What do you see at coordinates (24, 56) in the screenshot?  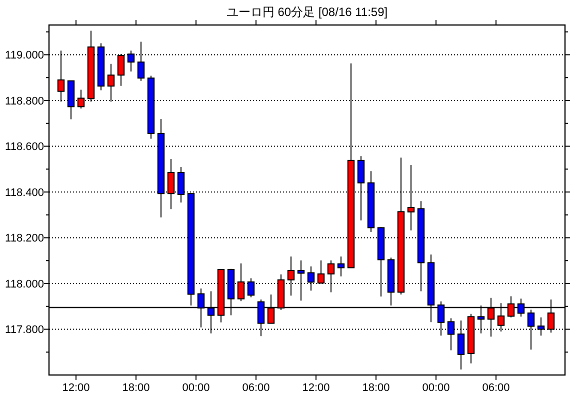 I see `y-tick-label: 119.000` at bounding box center [24, 56].